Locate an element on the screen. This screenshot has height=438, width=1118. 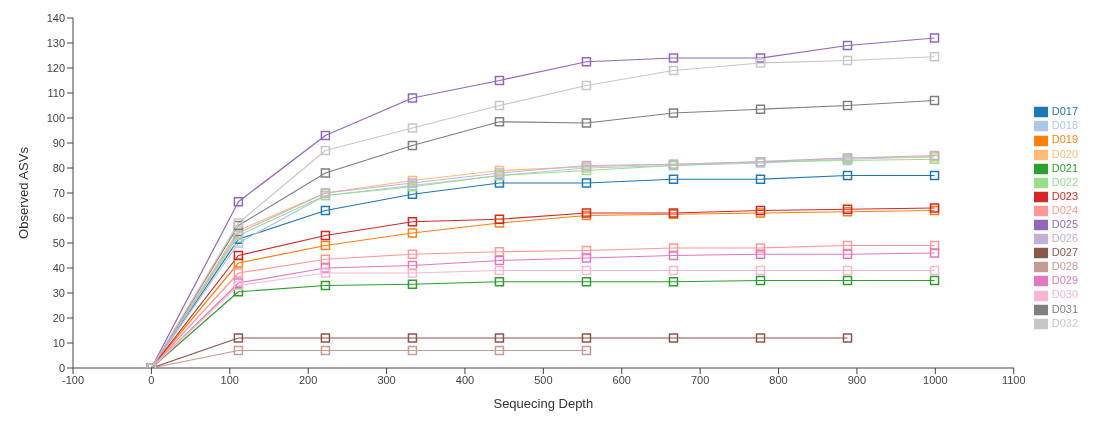
y-tick-label: 120 is located at coordinates (55, 67).